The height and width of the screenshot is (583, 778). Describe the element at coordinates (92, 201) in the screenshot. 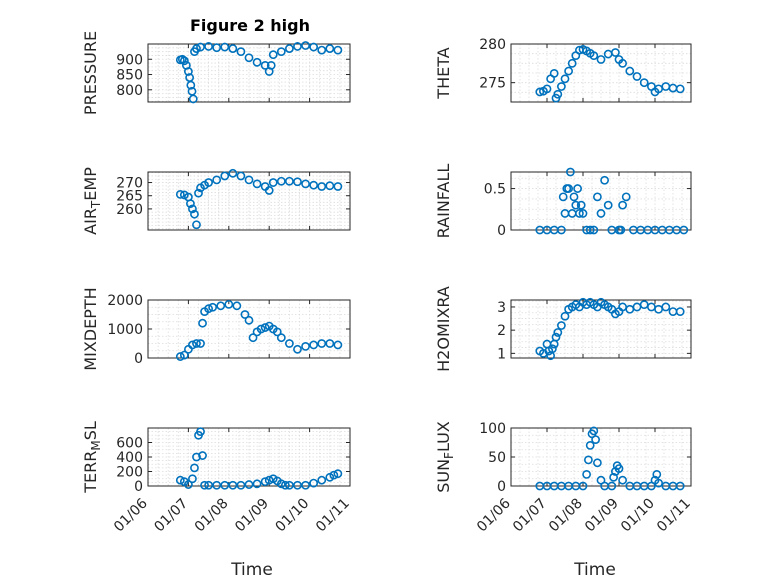

I see `y-axis-label: AIRTEMP` at that location.